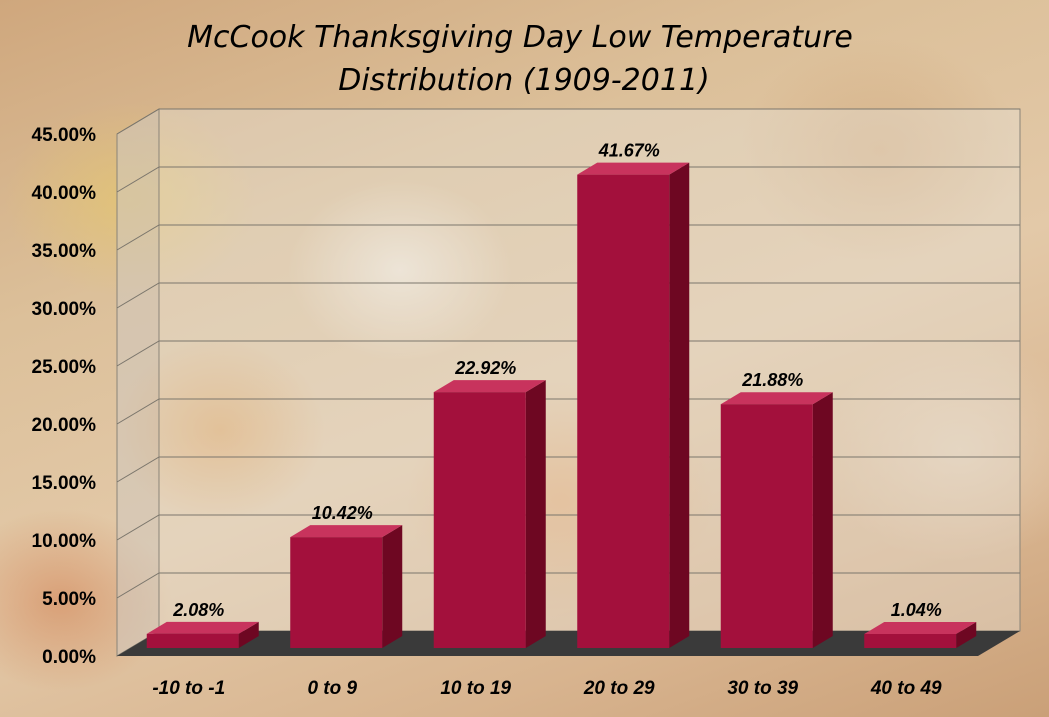 The image size is (1049, 717). I want to click on data-label: 2.08%, so click(198, 610).